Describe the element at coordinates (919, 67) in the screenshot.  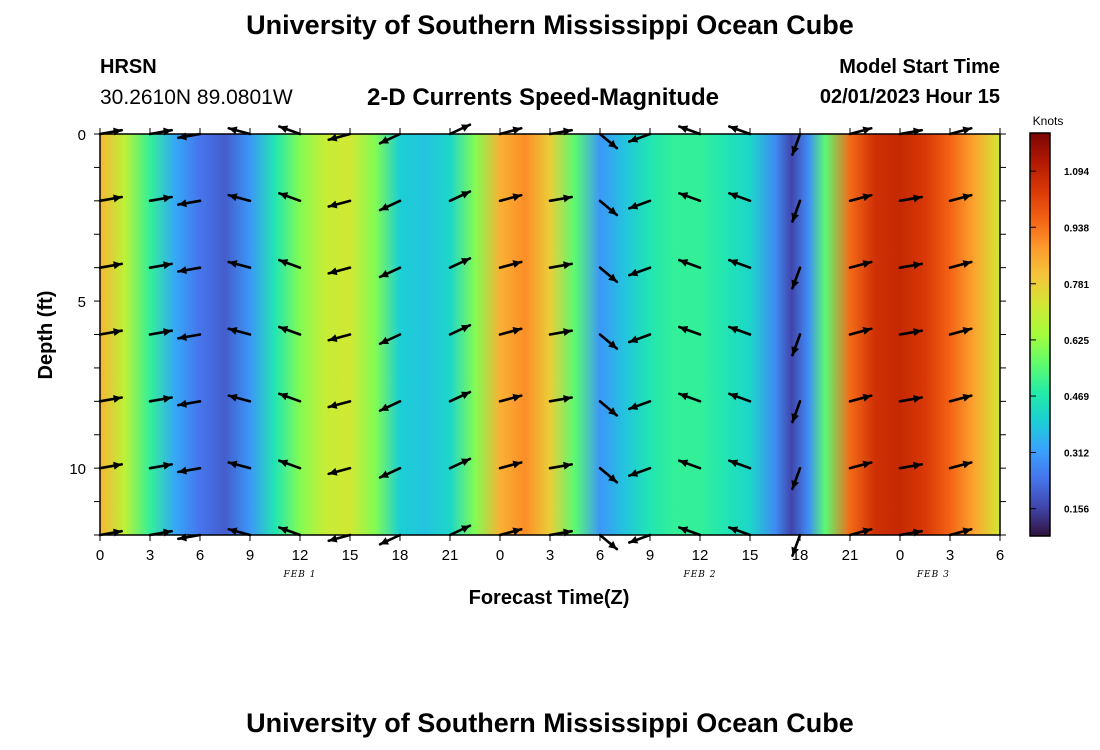
I see `model-start-label: Model Start Time` at that location.